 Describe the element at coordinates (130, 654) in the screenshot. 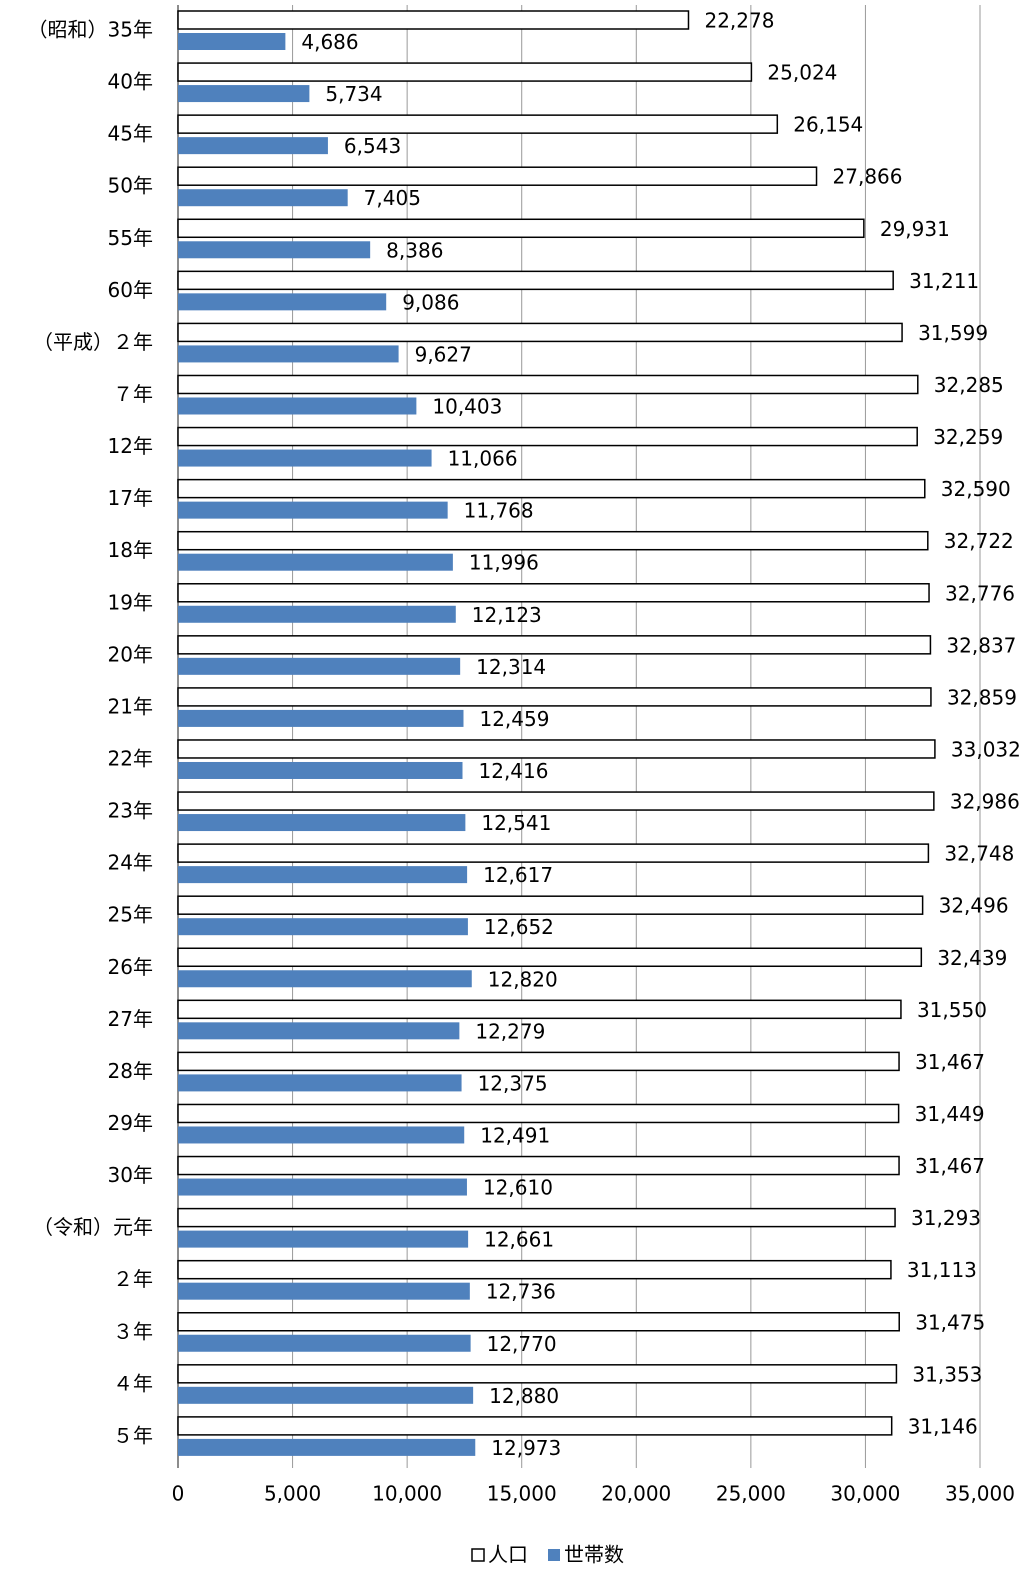

I see `y-tick-label: 20年` at that location.